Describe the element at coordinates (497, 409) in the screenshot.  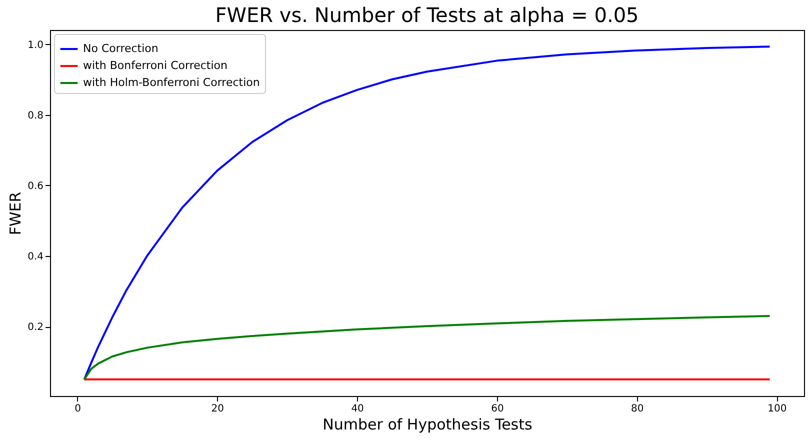
I see `x-tick-label: 60` at that location.